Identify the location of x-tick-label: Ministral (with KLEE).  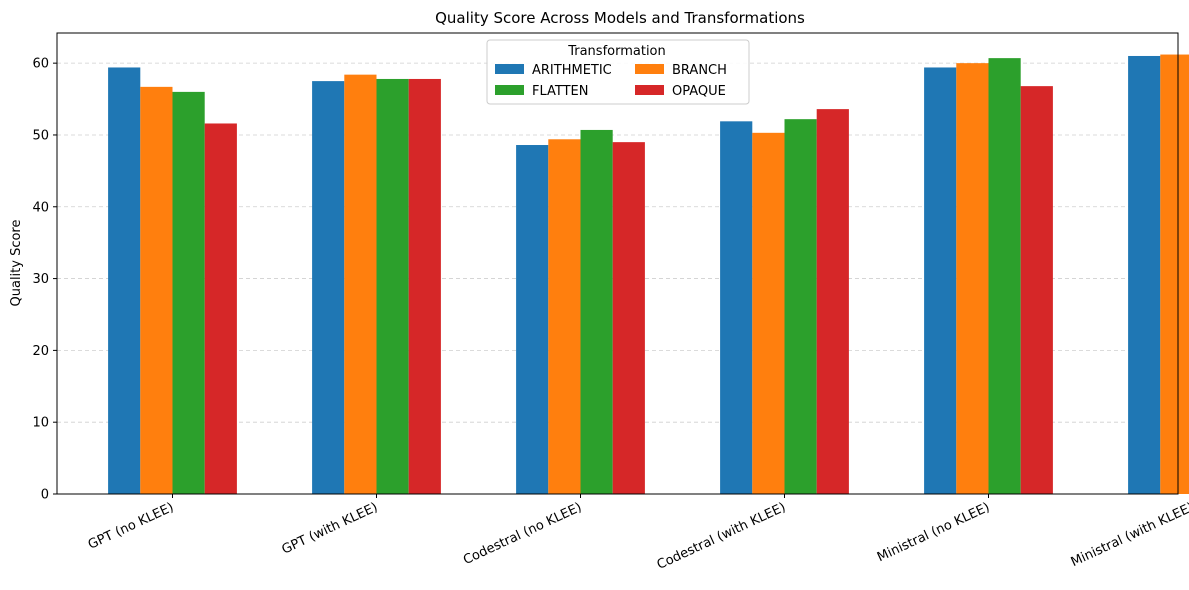
(1129, 535).